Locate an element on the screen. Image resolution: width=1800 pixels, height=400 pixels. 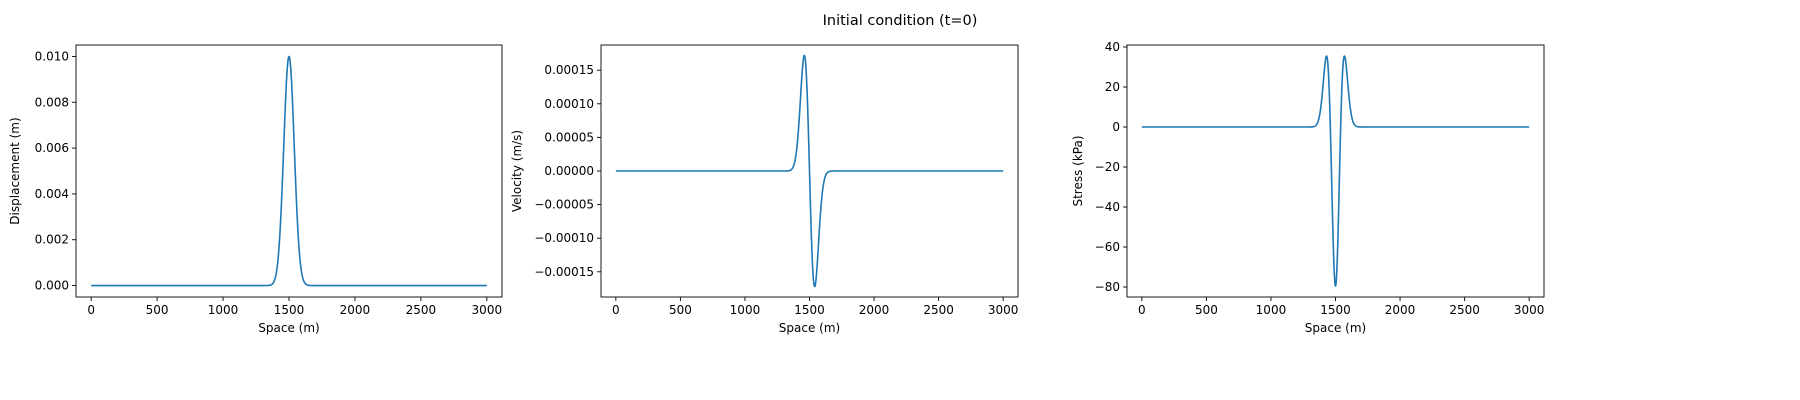
stress-y-tick-label: −20 is located at coordinates (1107, 167).